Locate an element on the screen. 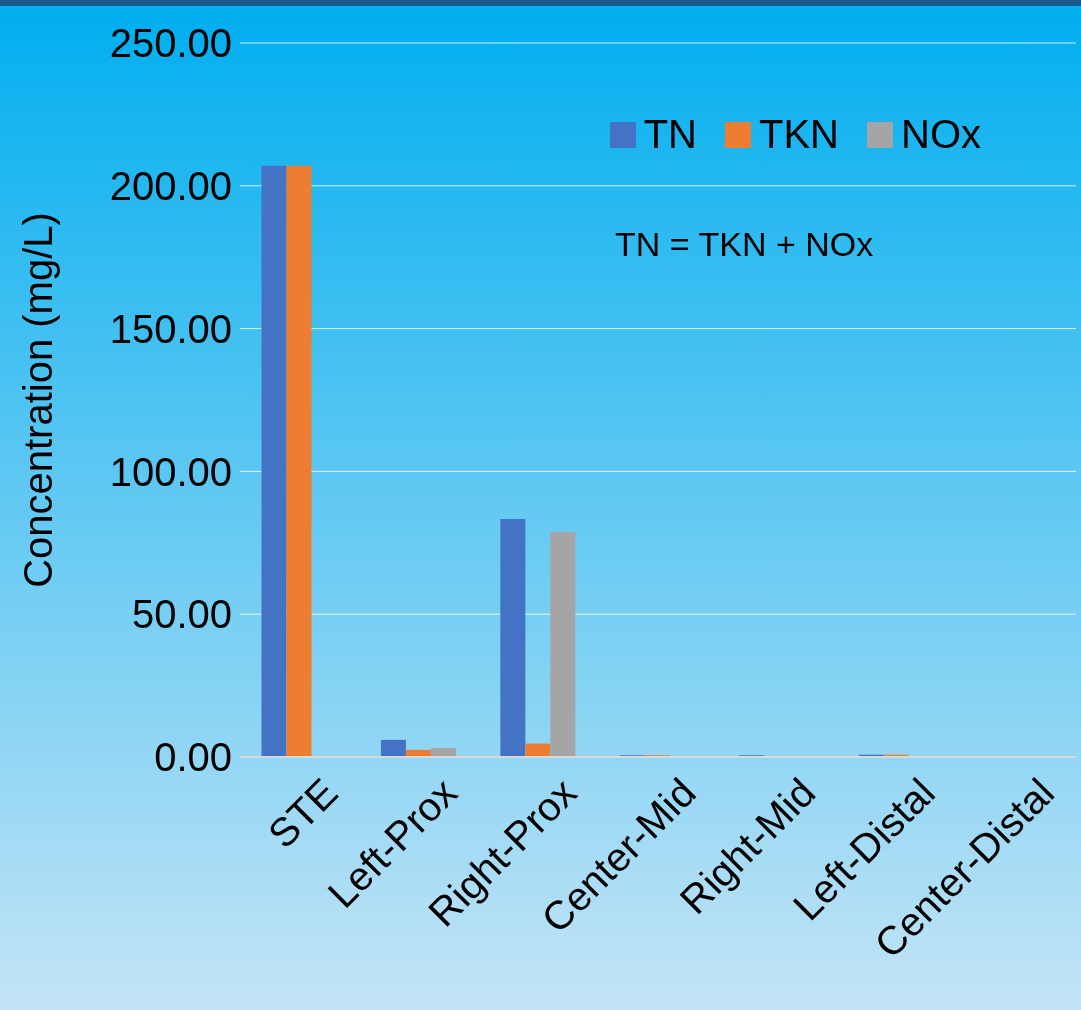 Image resolution: width=1081 pixels, height=1010 pixels. y-tick-label: 0.00 is located at coordinates (193, 757).